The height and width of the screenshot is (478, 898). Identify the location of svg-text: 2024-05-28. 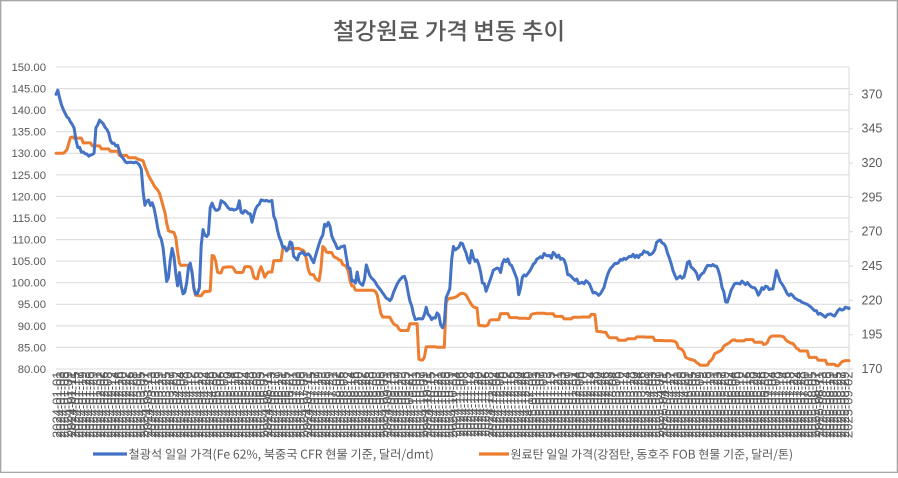
(249, 405).